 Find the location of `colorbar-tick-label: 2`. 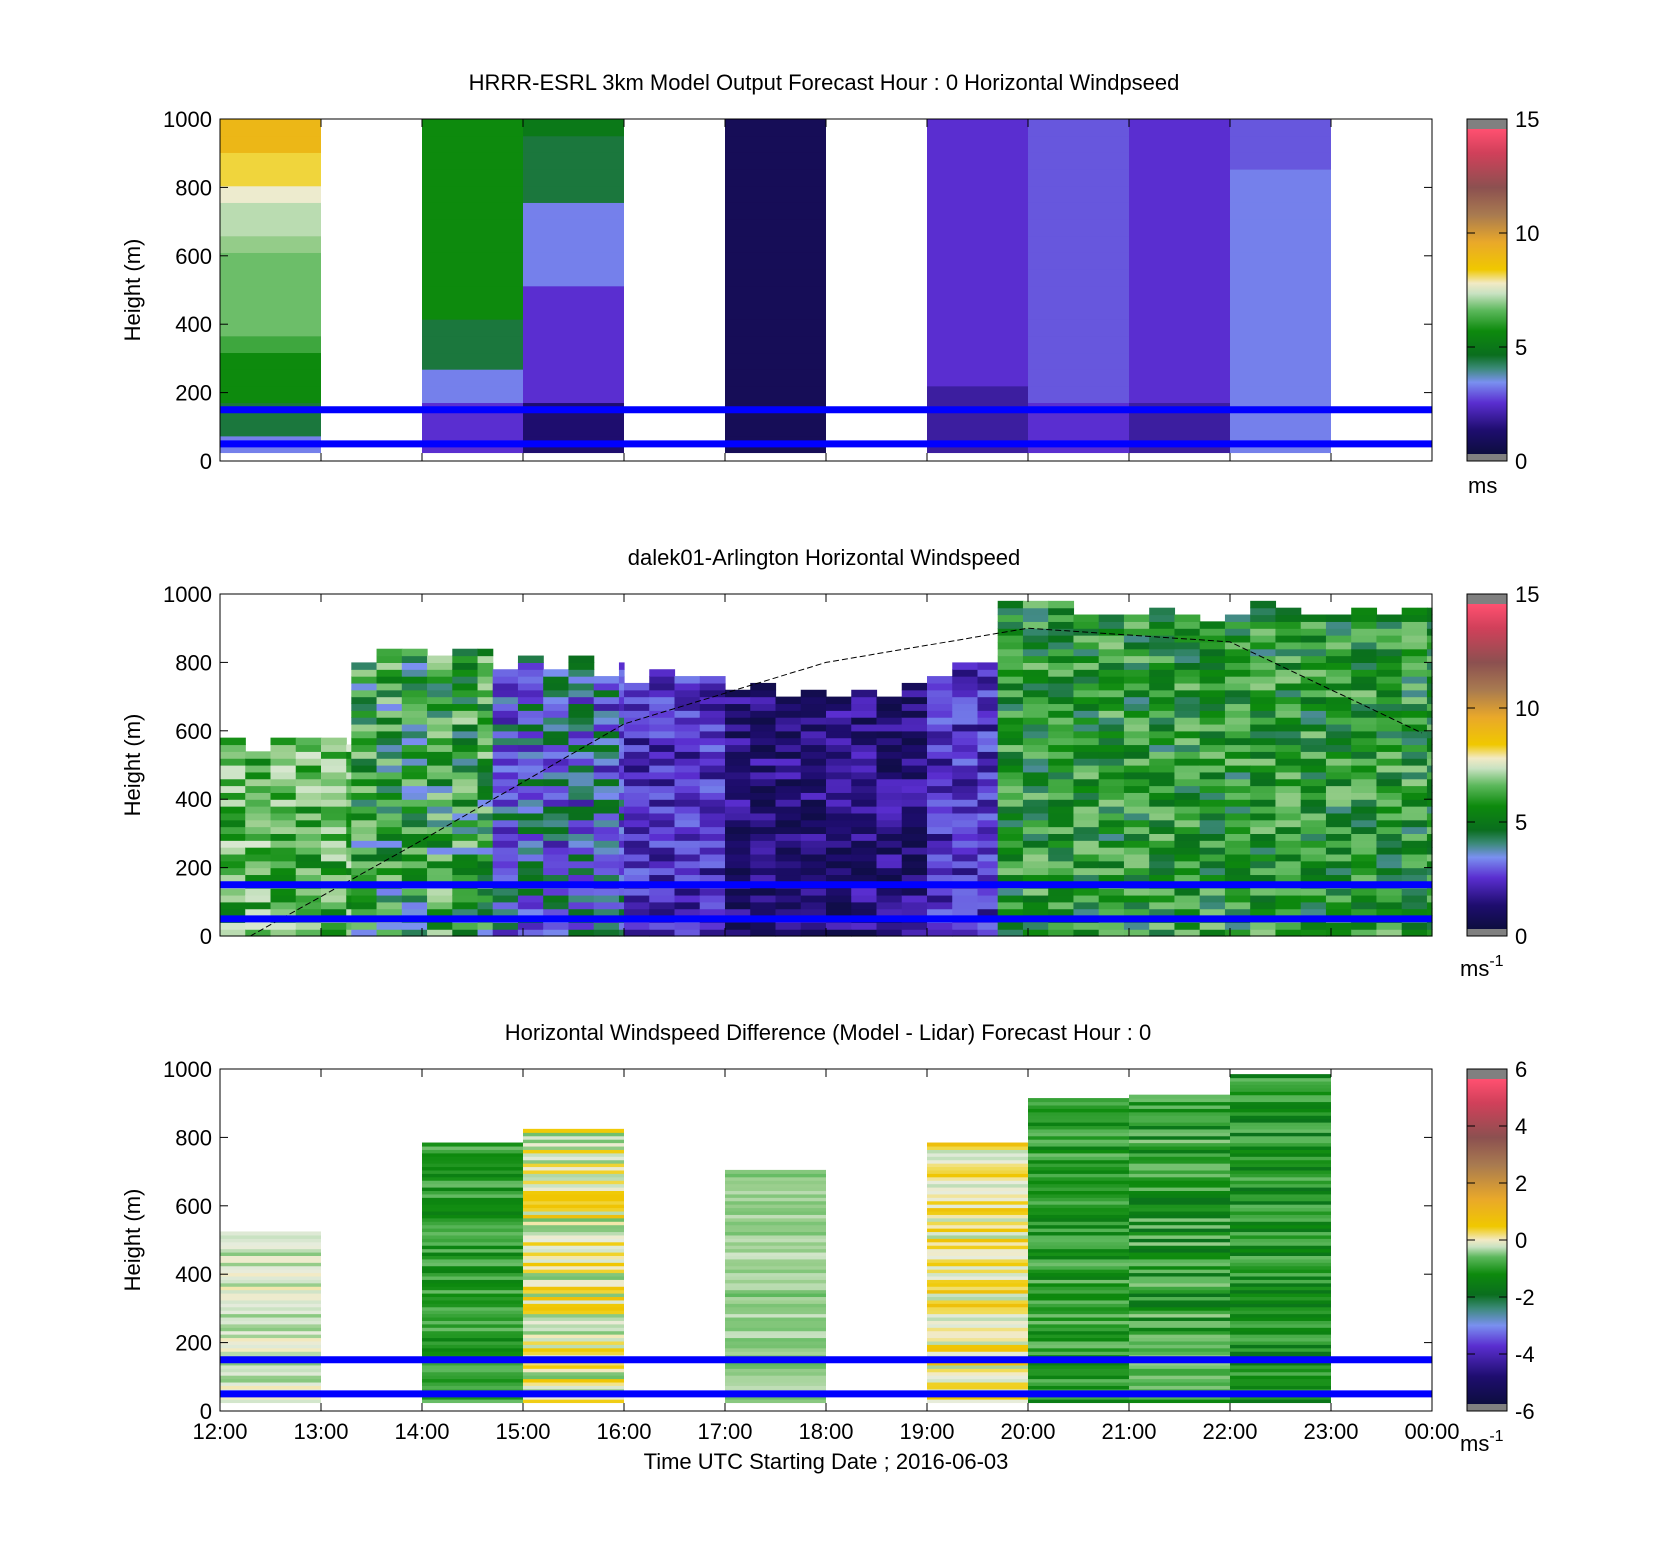

colorbar-tick-label: 2 is located at coordinates (1521, 1183).